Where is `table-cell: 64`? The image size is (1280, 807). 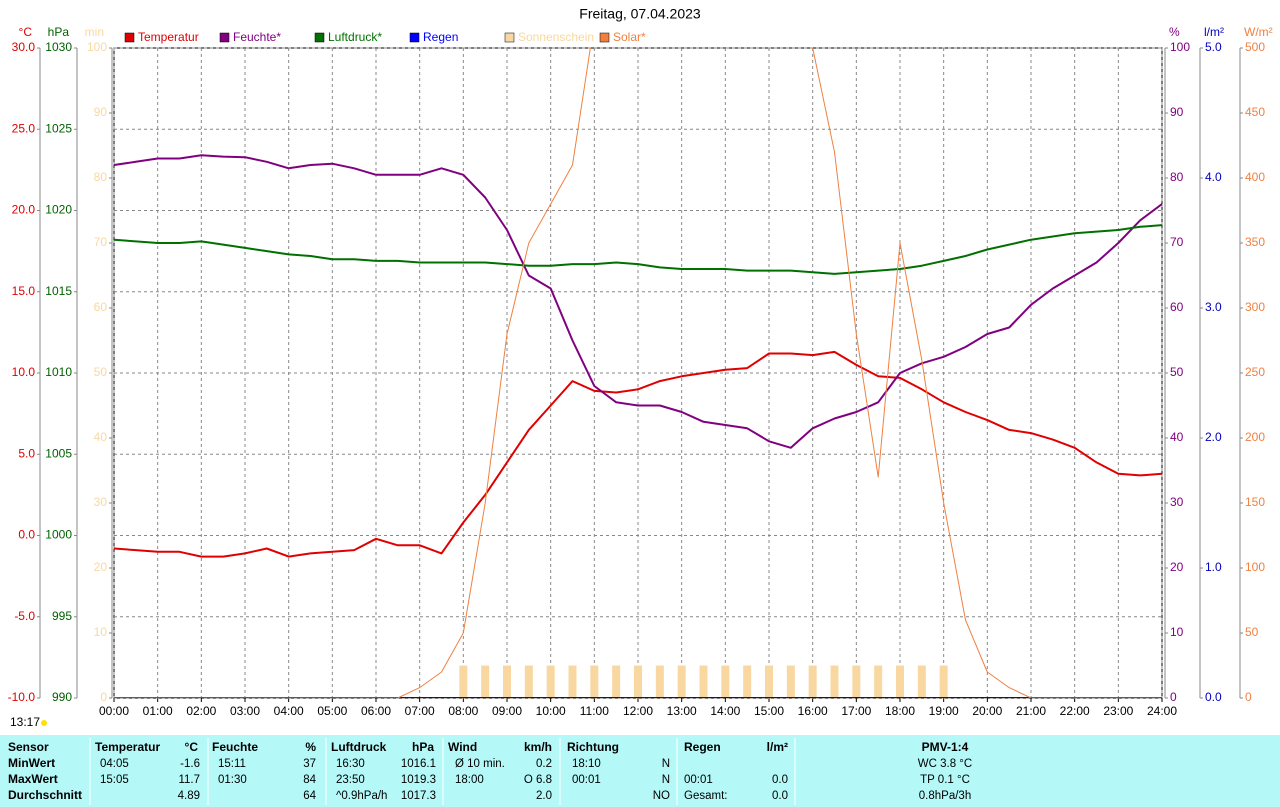 table-cell: 64 is located at coordinates (309, 796).